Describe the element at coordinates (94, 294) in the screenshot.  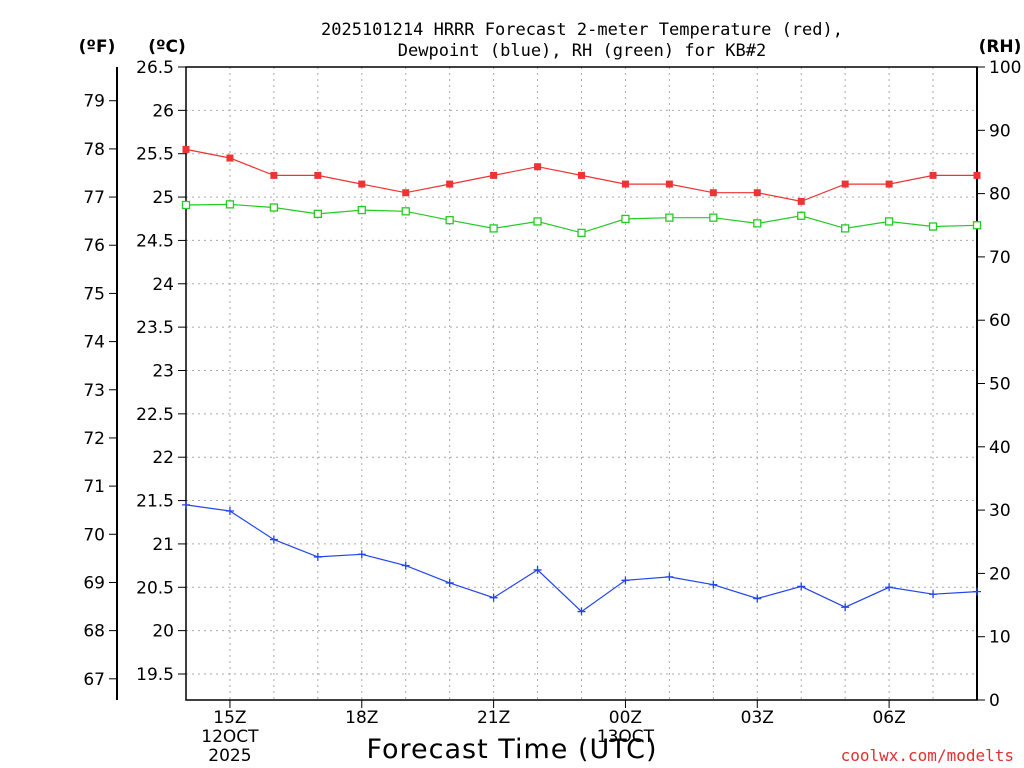
I see `fahrenheit-tick-label: 75` at that location.